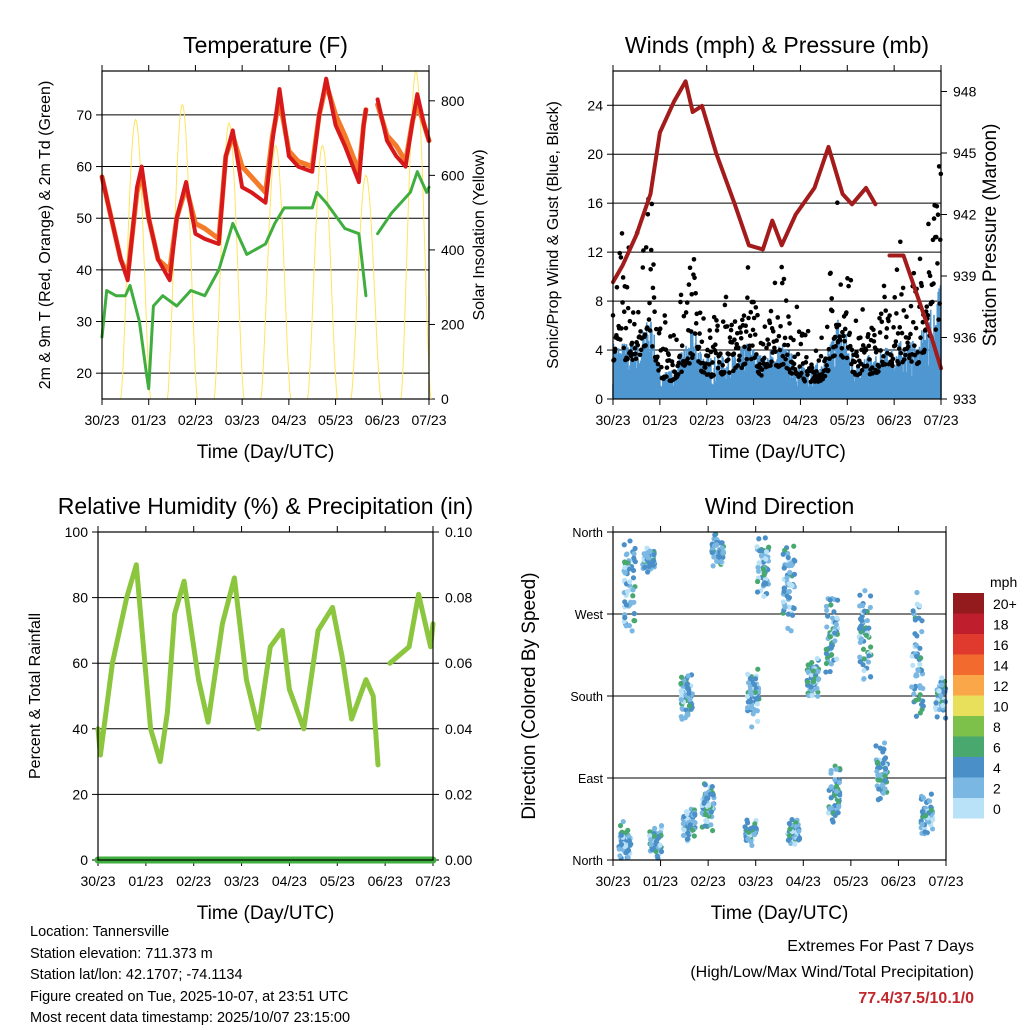 The height and width of the screenshot is (1030, 1024). Describe the element at coordinates (587, 533) in the screenshot. I see `y-tick-label: North` at that location.